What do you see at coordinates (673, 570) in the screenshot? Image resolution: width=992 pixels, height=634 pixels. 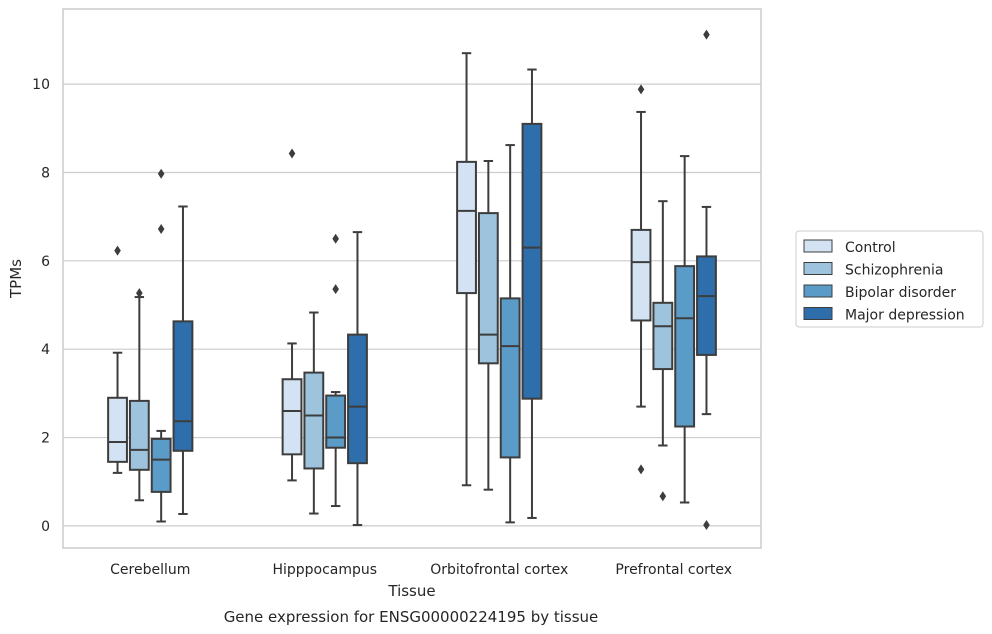 I see `x-tick-label: Prefrontal cortex` at bounding box center [673, 570].